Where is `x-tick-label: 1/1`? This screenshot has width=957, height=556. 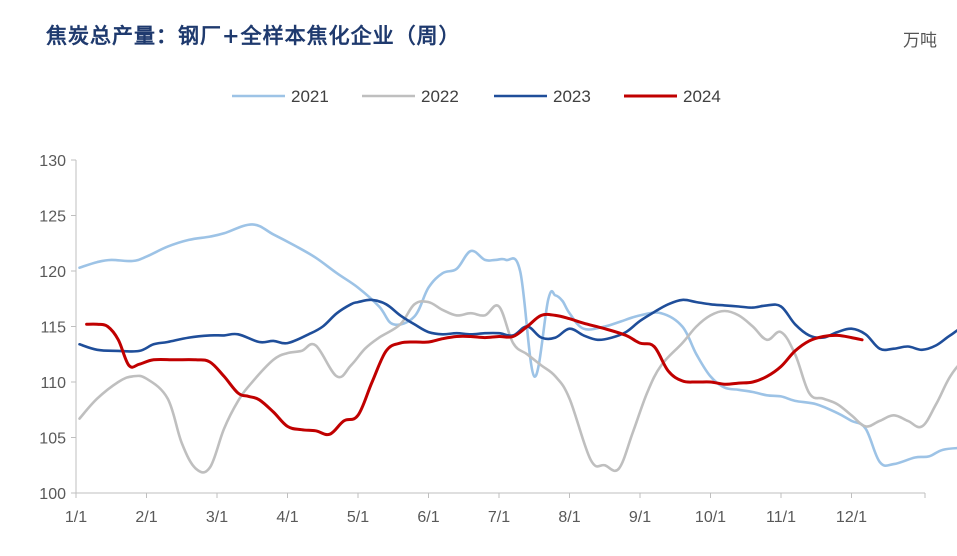 x-tick-label: 1/1 is located at coordinates (76, 517).